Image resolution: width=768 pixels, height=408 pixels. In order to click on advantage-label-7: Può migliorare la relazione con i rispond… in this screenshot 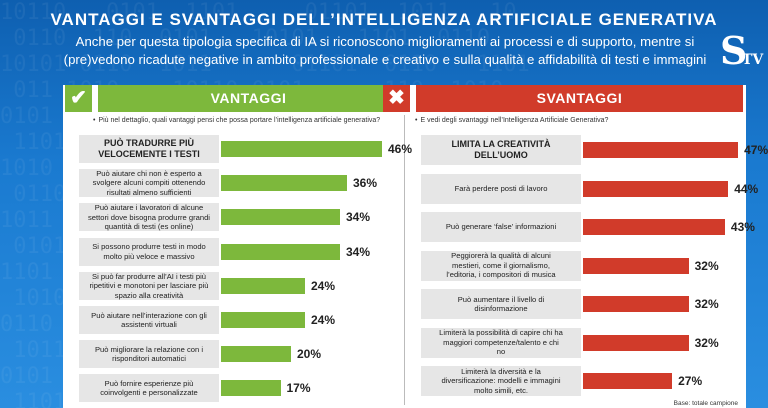, I will do `click(149, 354)`.